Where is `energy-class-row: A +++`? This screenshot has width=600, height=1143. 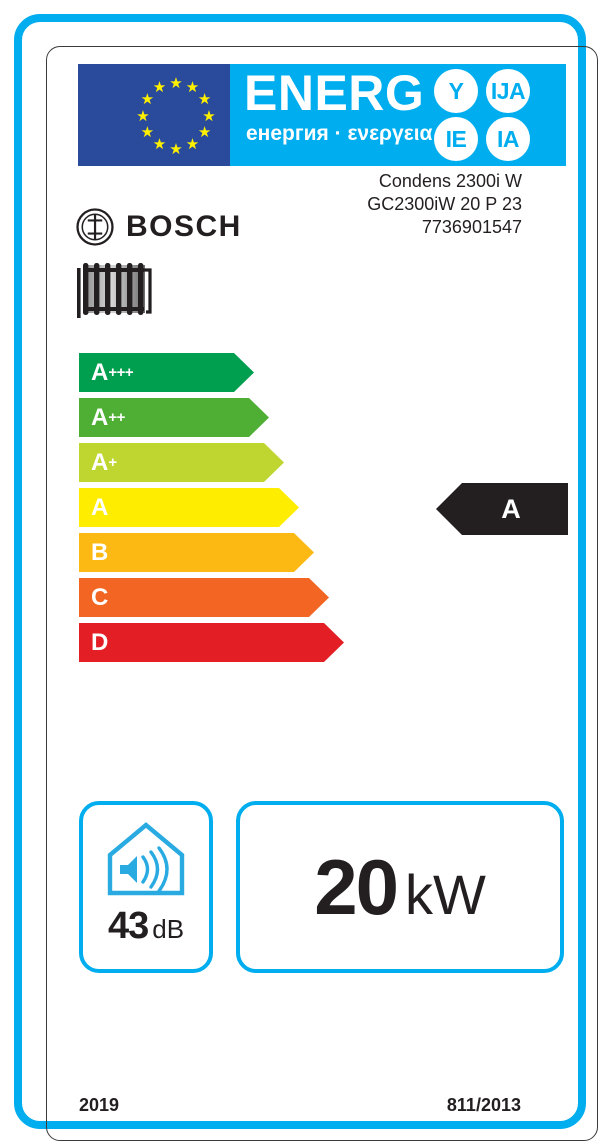 energy-class-row: A +++ is located at coordinates (224, 372).